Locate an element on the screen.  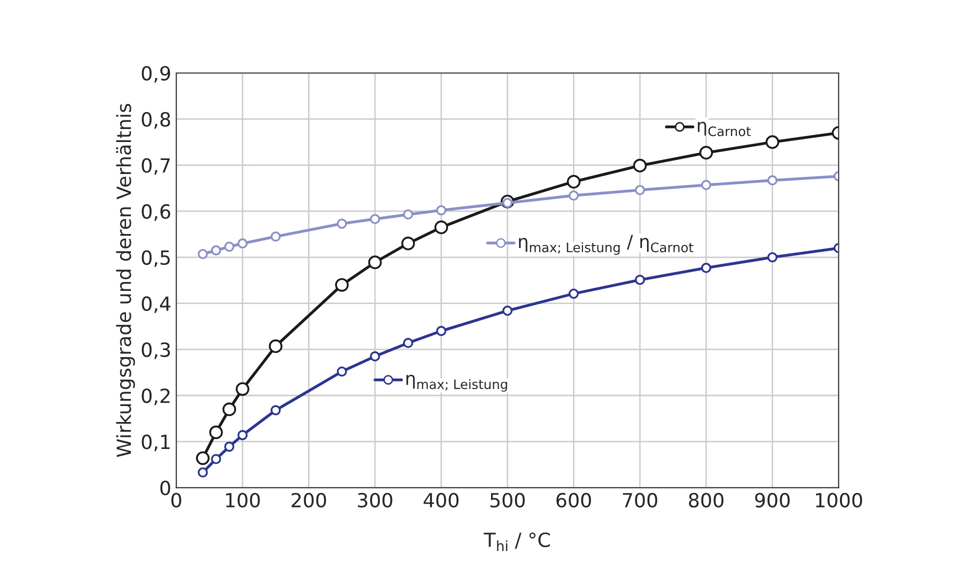
y-tick-label: 0,2 is located at coordinates (156, 397).